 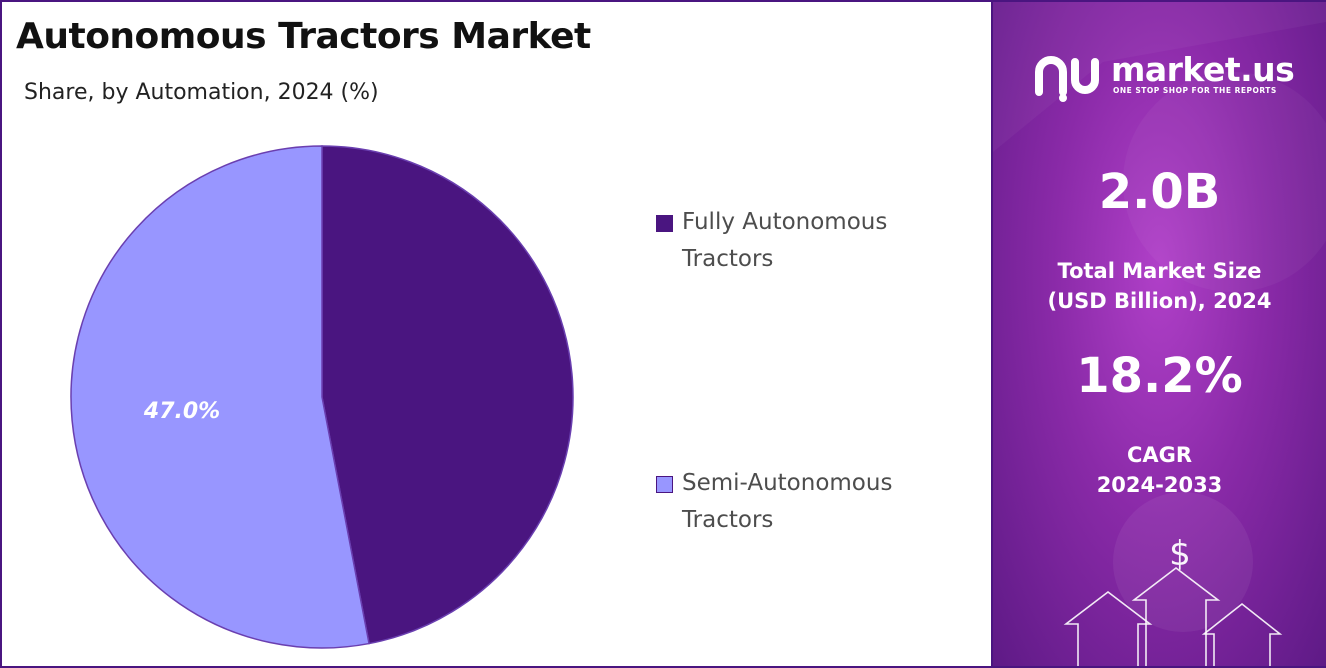 I want to click on brand-logo: market.us ONE STOP SHOP FOR THE REPORTS, so click(x=1175, y=80).